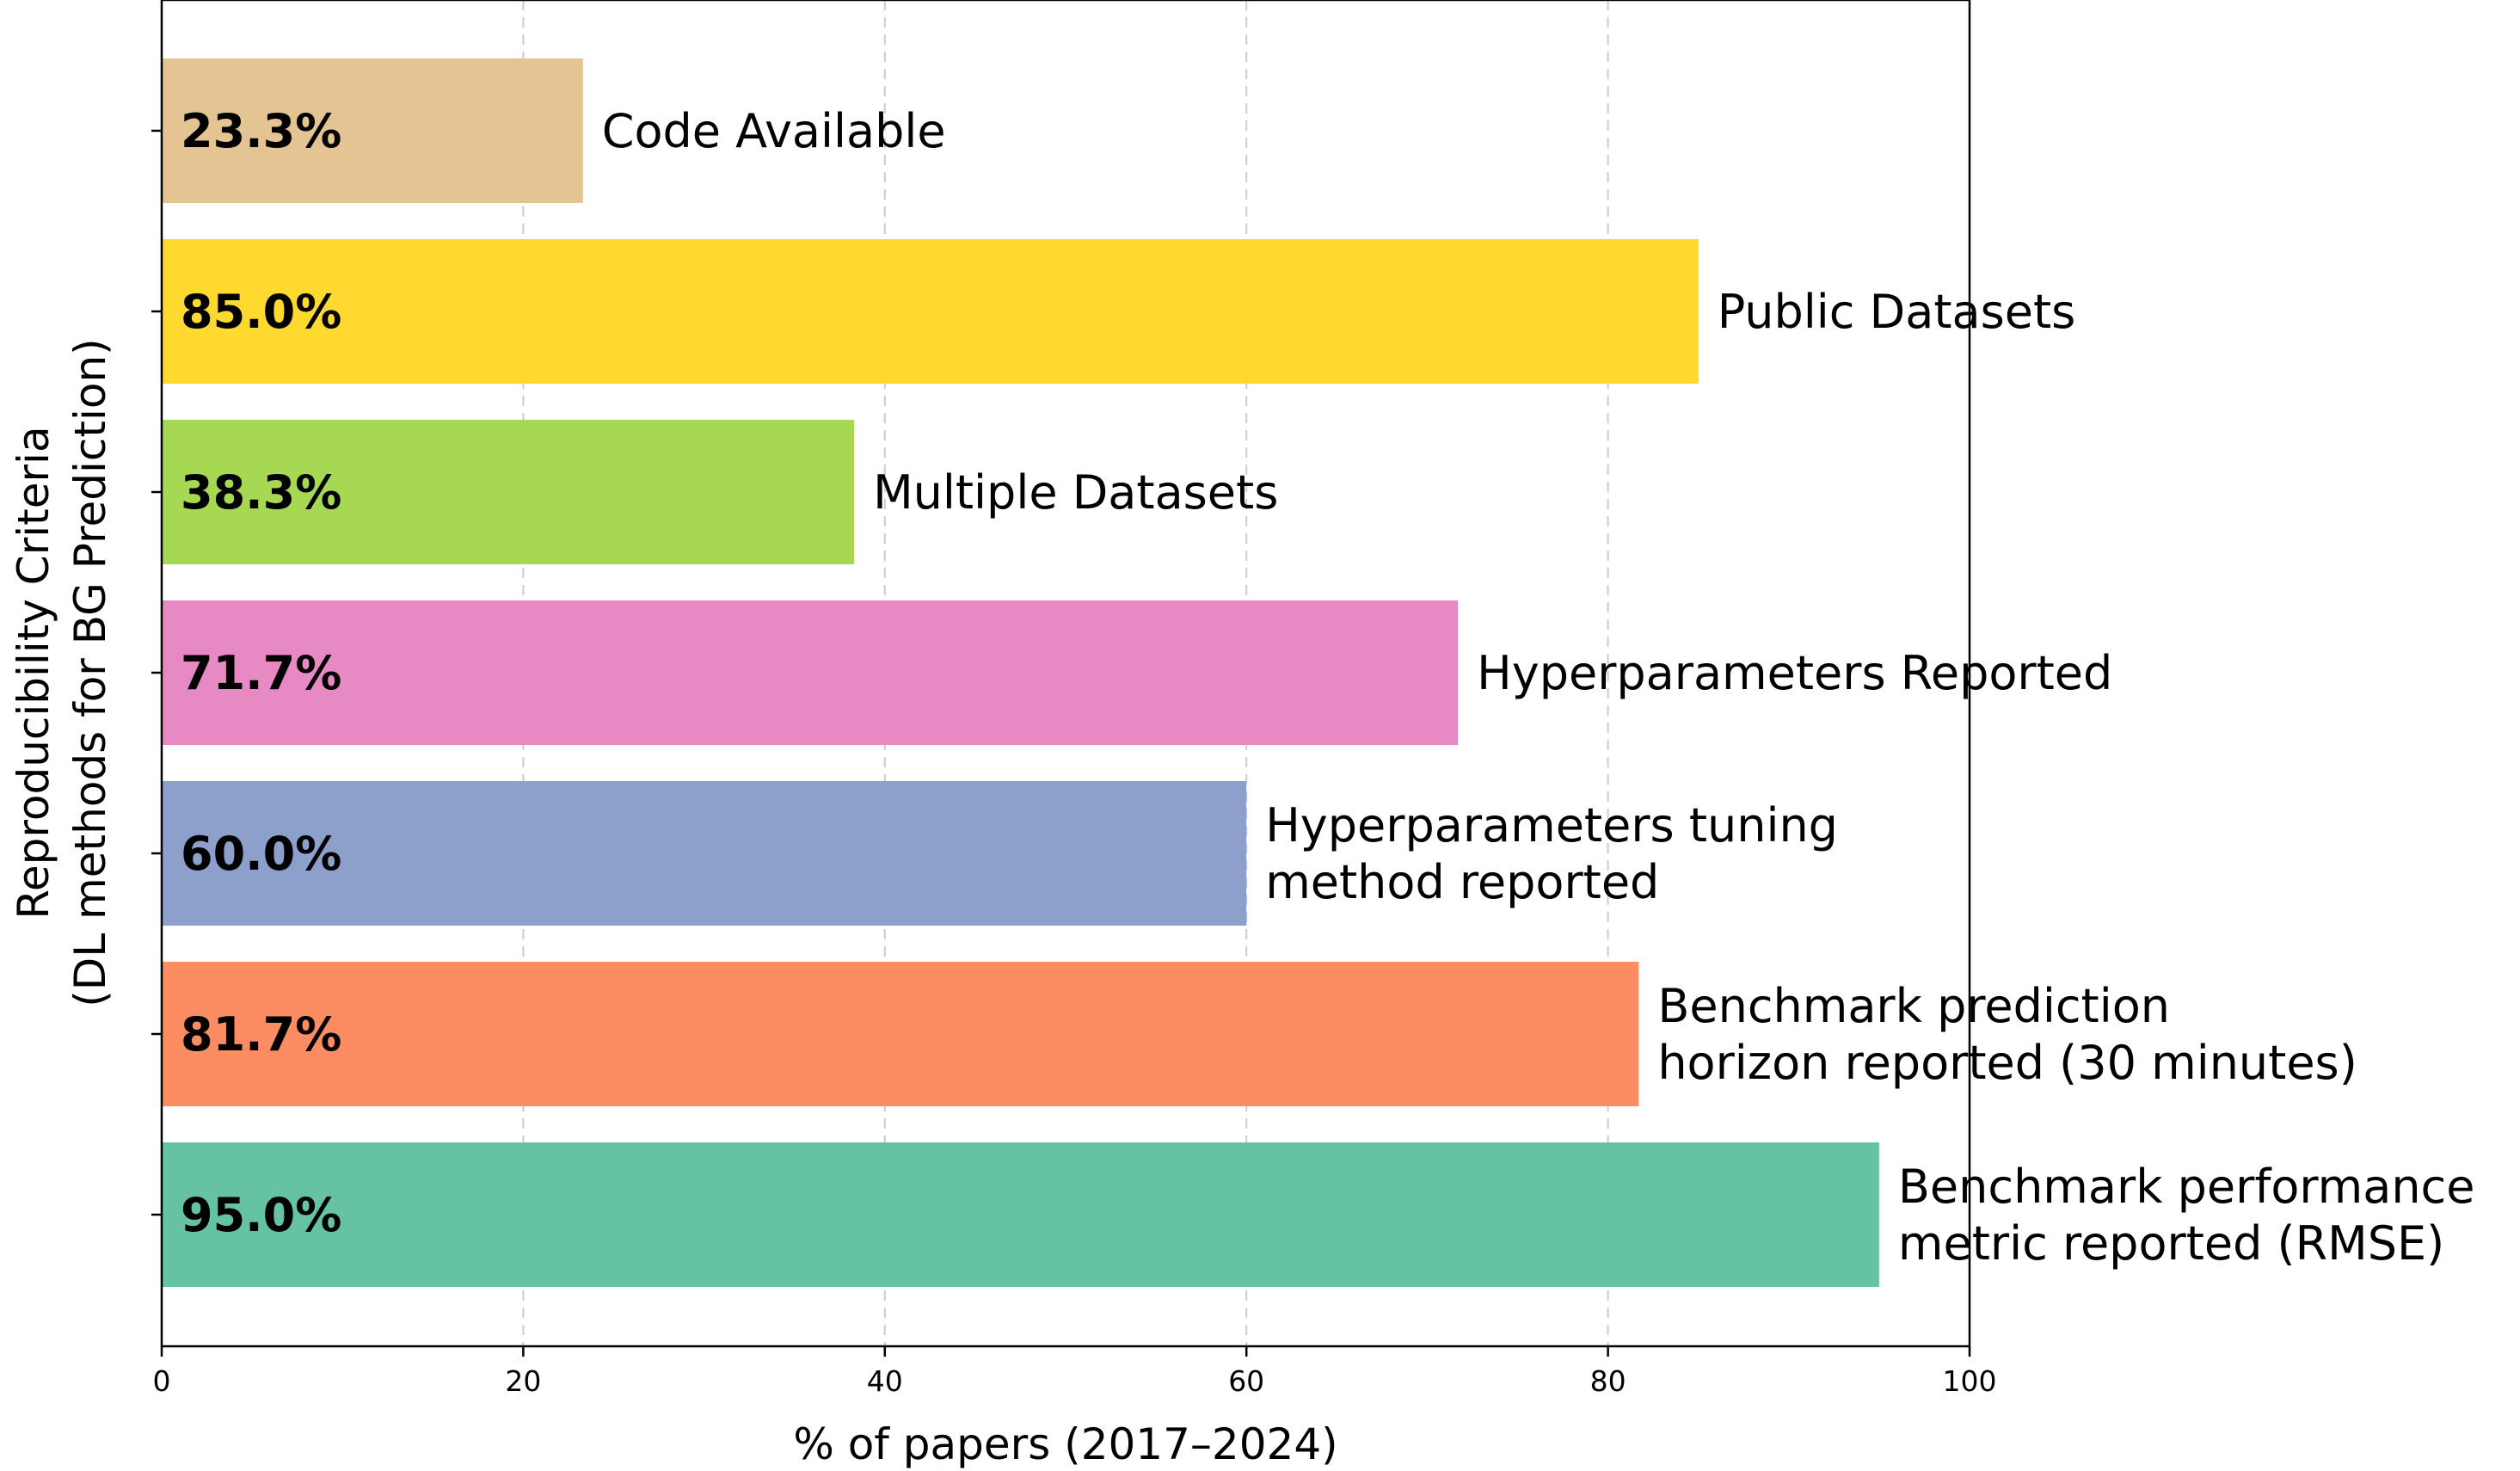 Image resolution: width=2520 pixels, height=1471 pixels. Describe the element at coordinates (261, 1034) in the screenshot. I see `bar-value-label: 81.7%` at that location.